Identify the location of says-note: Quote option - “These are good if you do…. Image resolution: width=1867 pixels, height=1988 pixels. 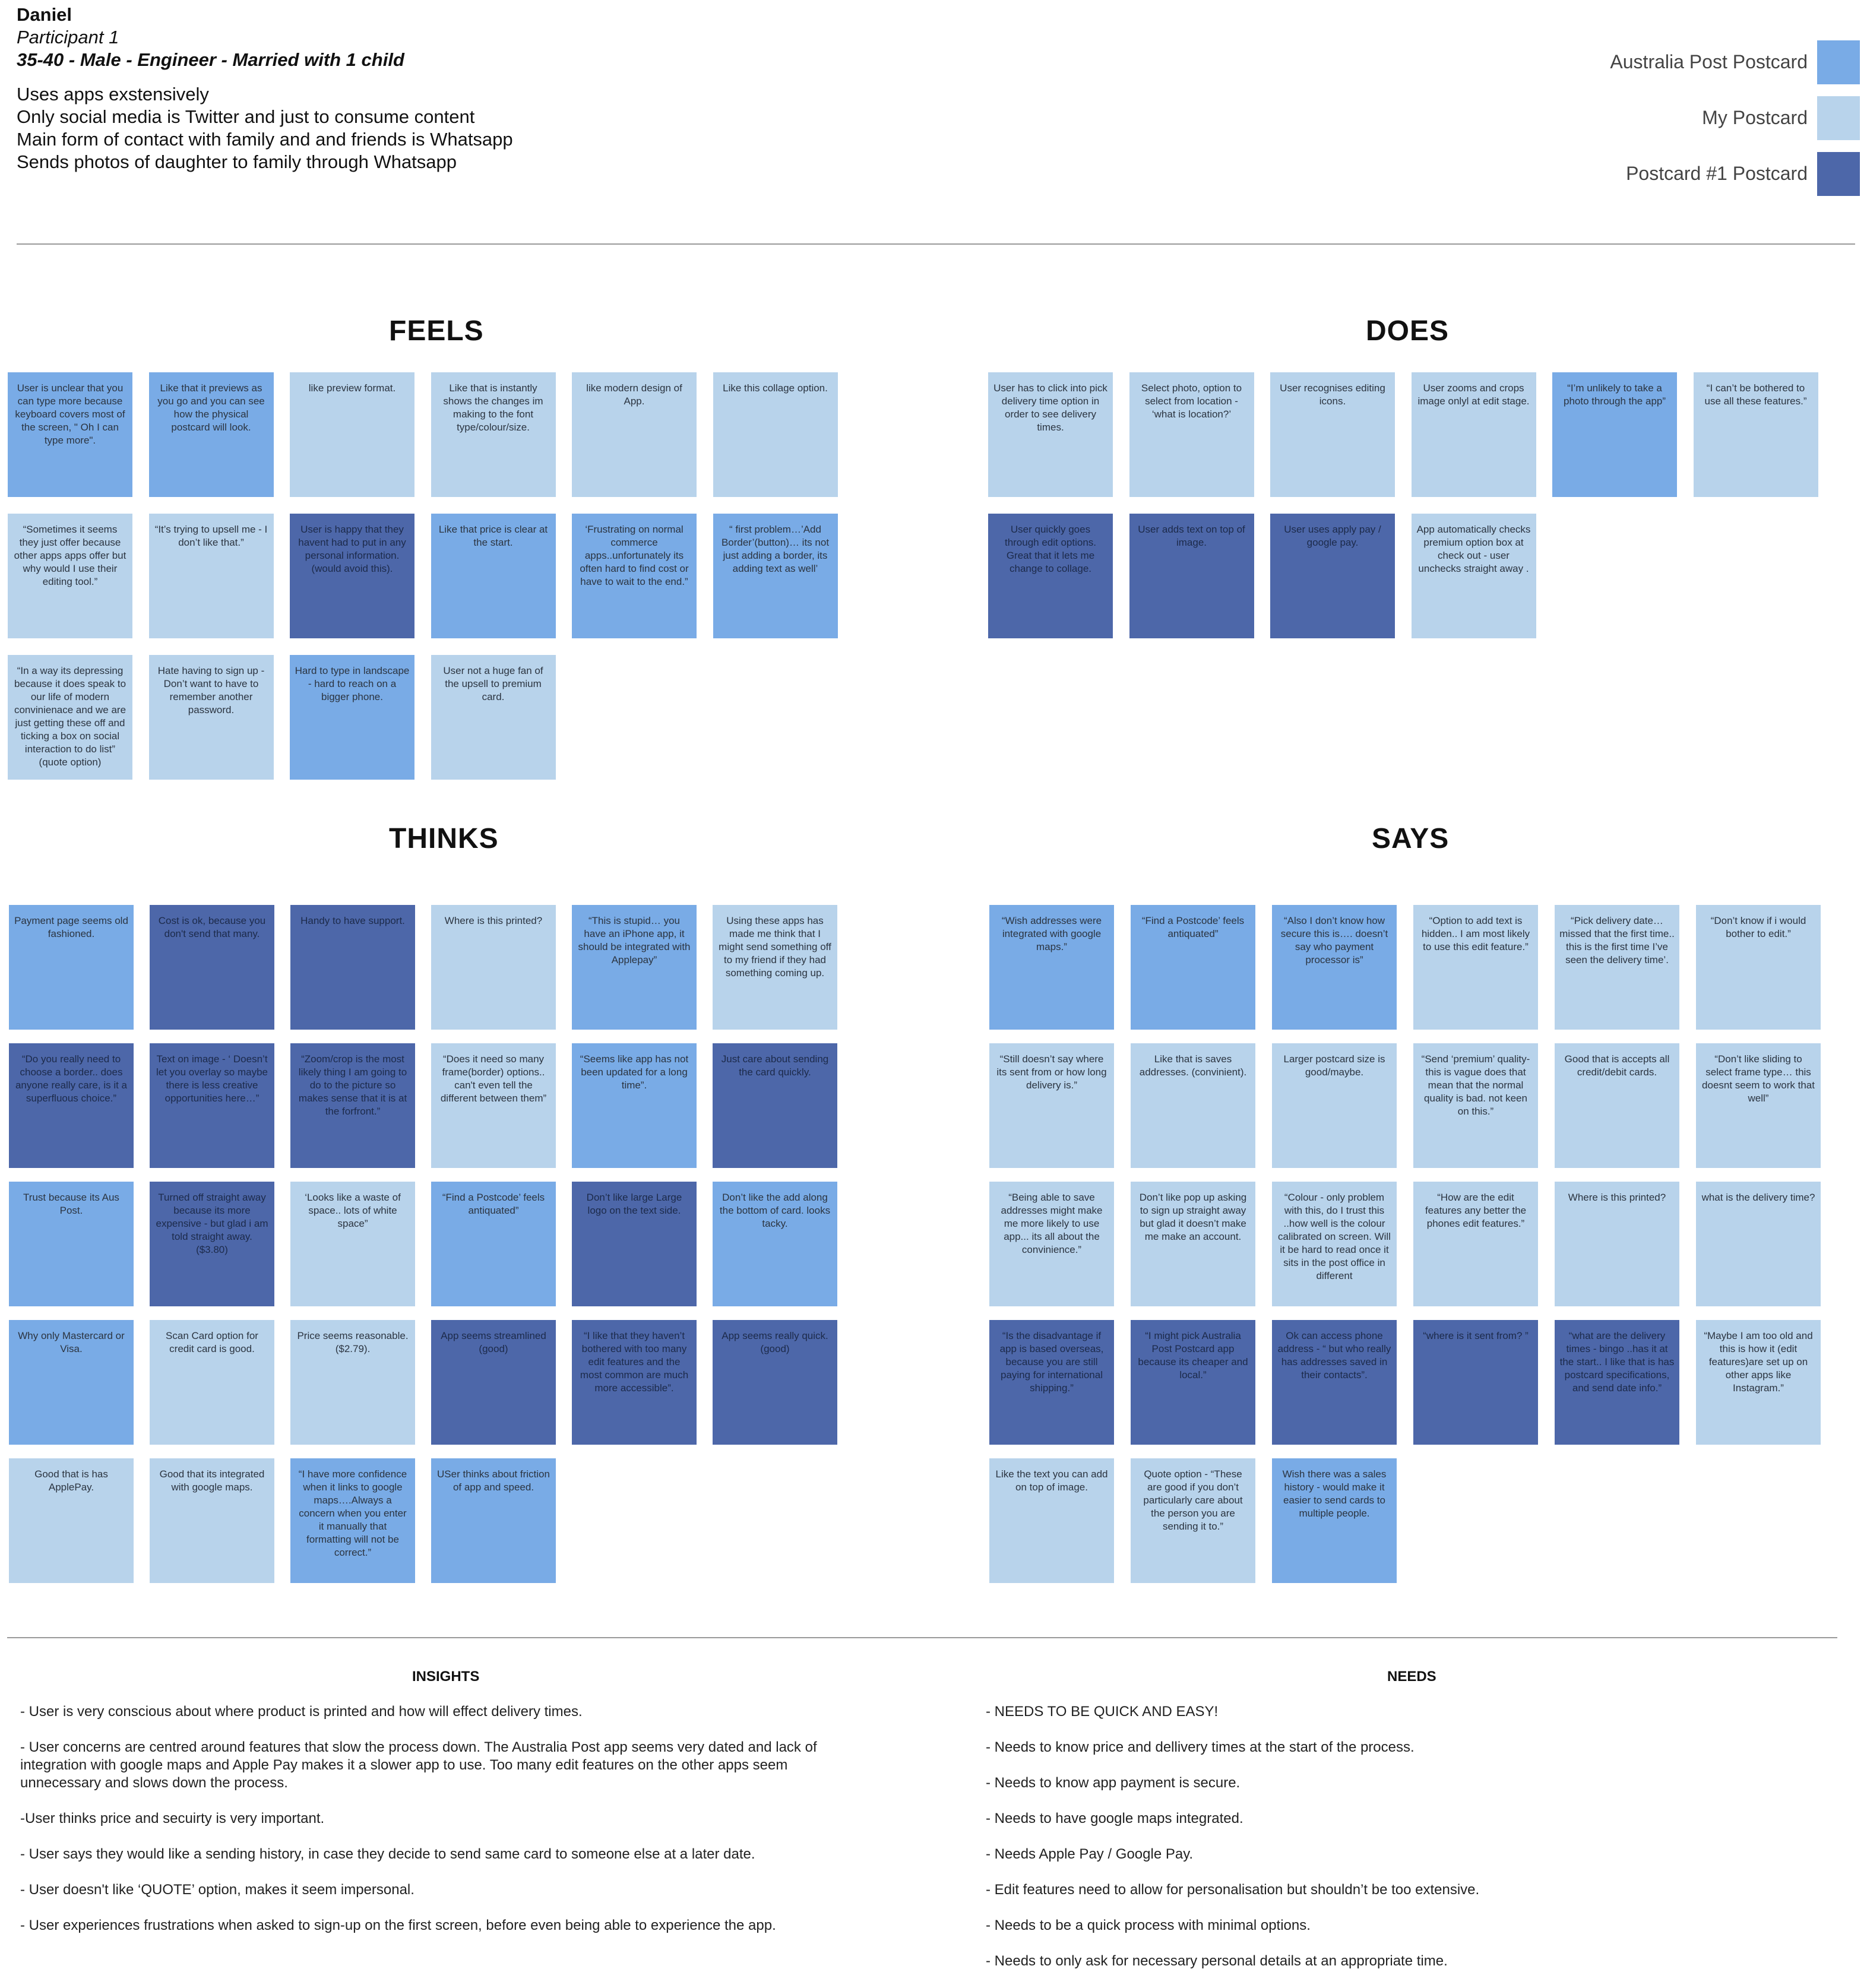
(1193, 1520).